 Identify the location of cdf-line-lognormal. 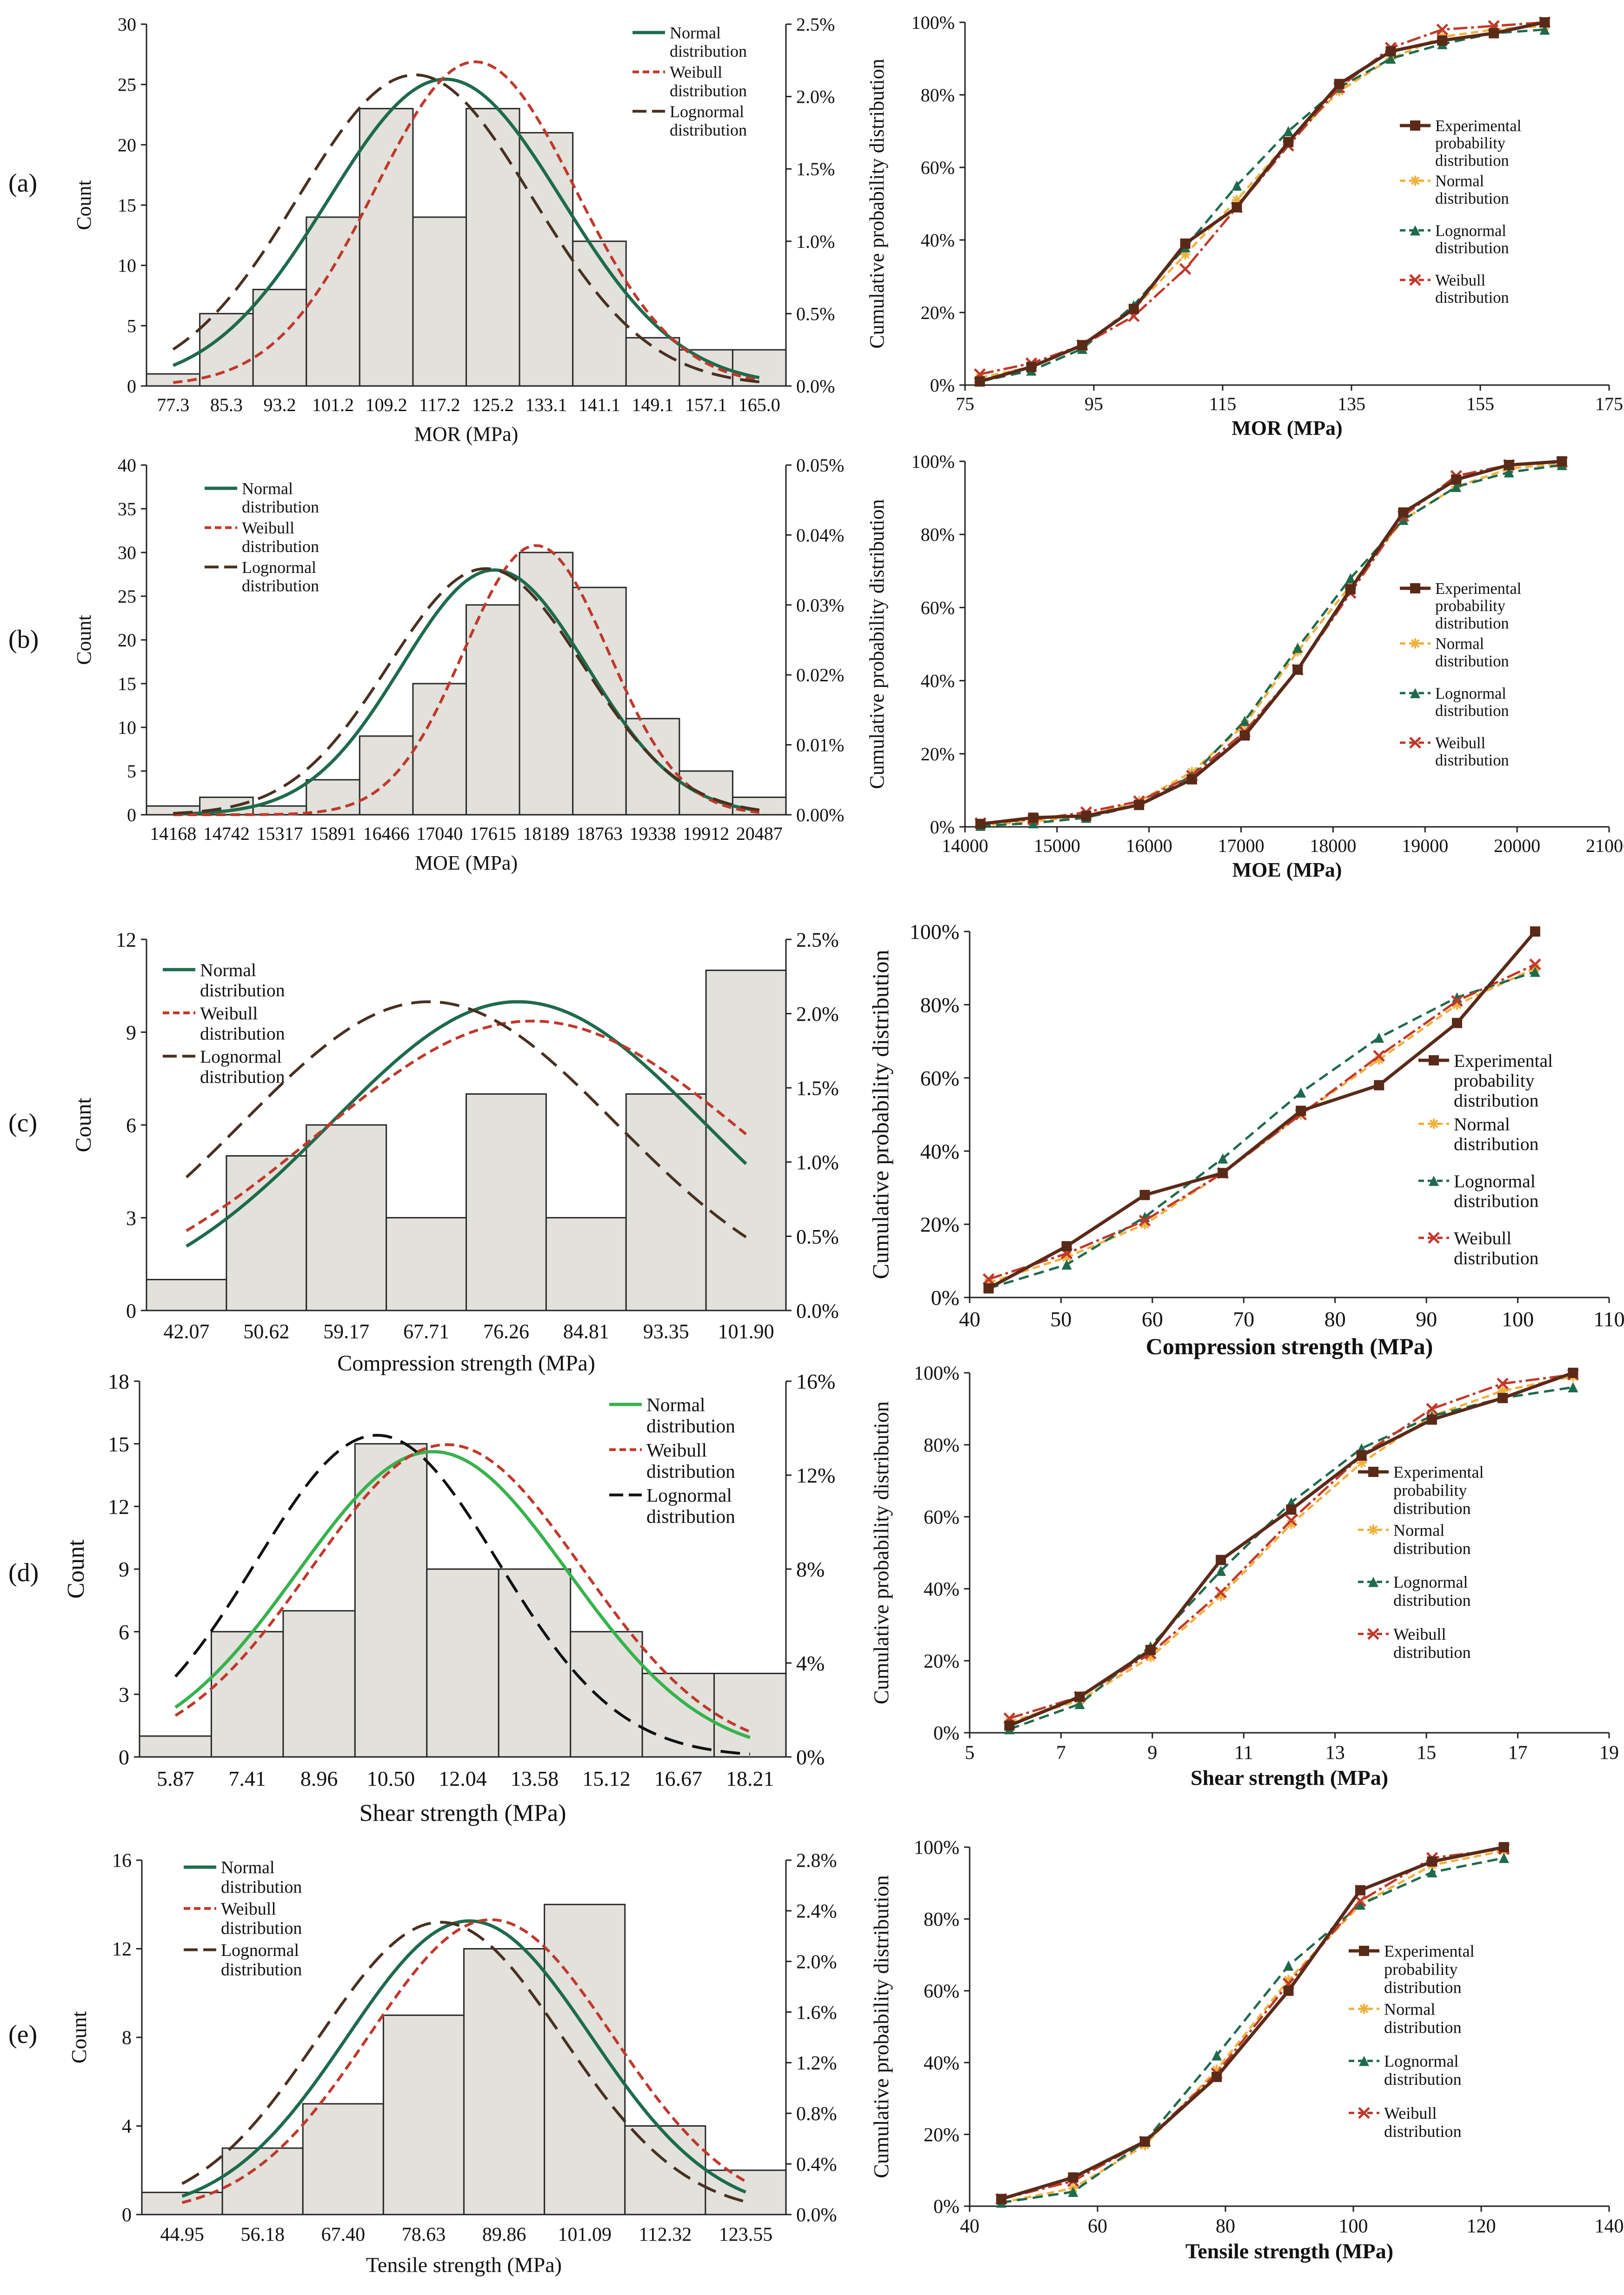
(1262, 205).